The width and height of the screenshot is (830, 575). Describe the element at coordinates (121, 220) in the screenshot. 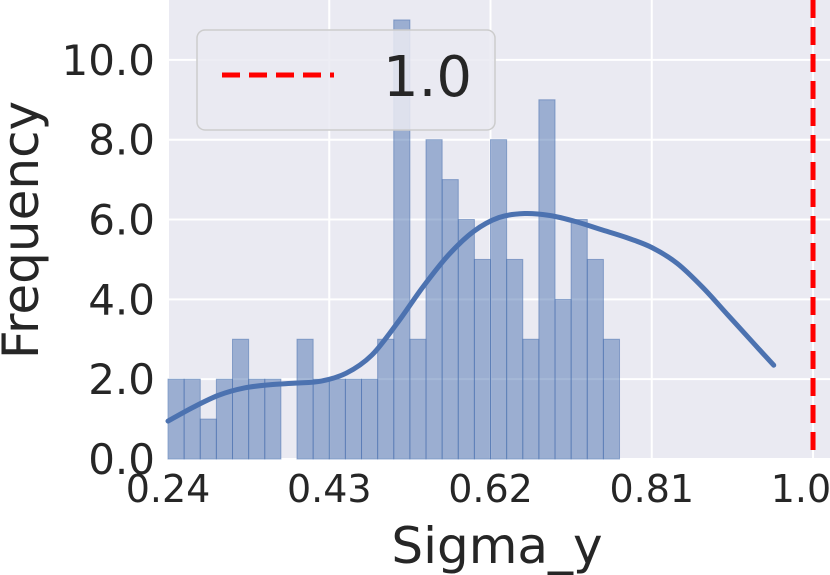

I see `y-tick-label: 6.0` at that location.